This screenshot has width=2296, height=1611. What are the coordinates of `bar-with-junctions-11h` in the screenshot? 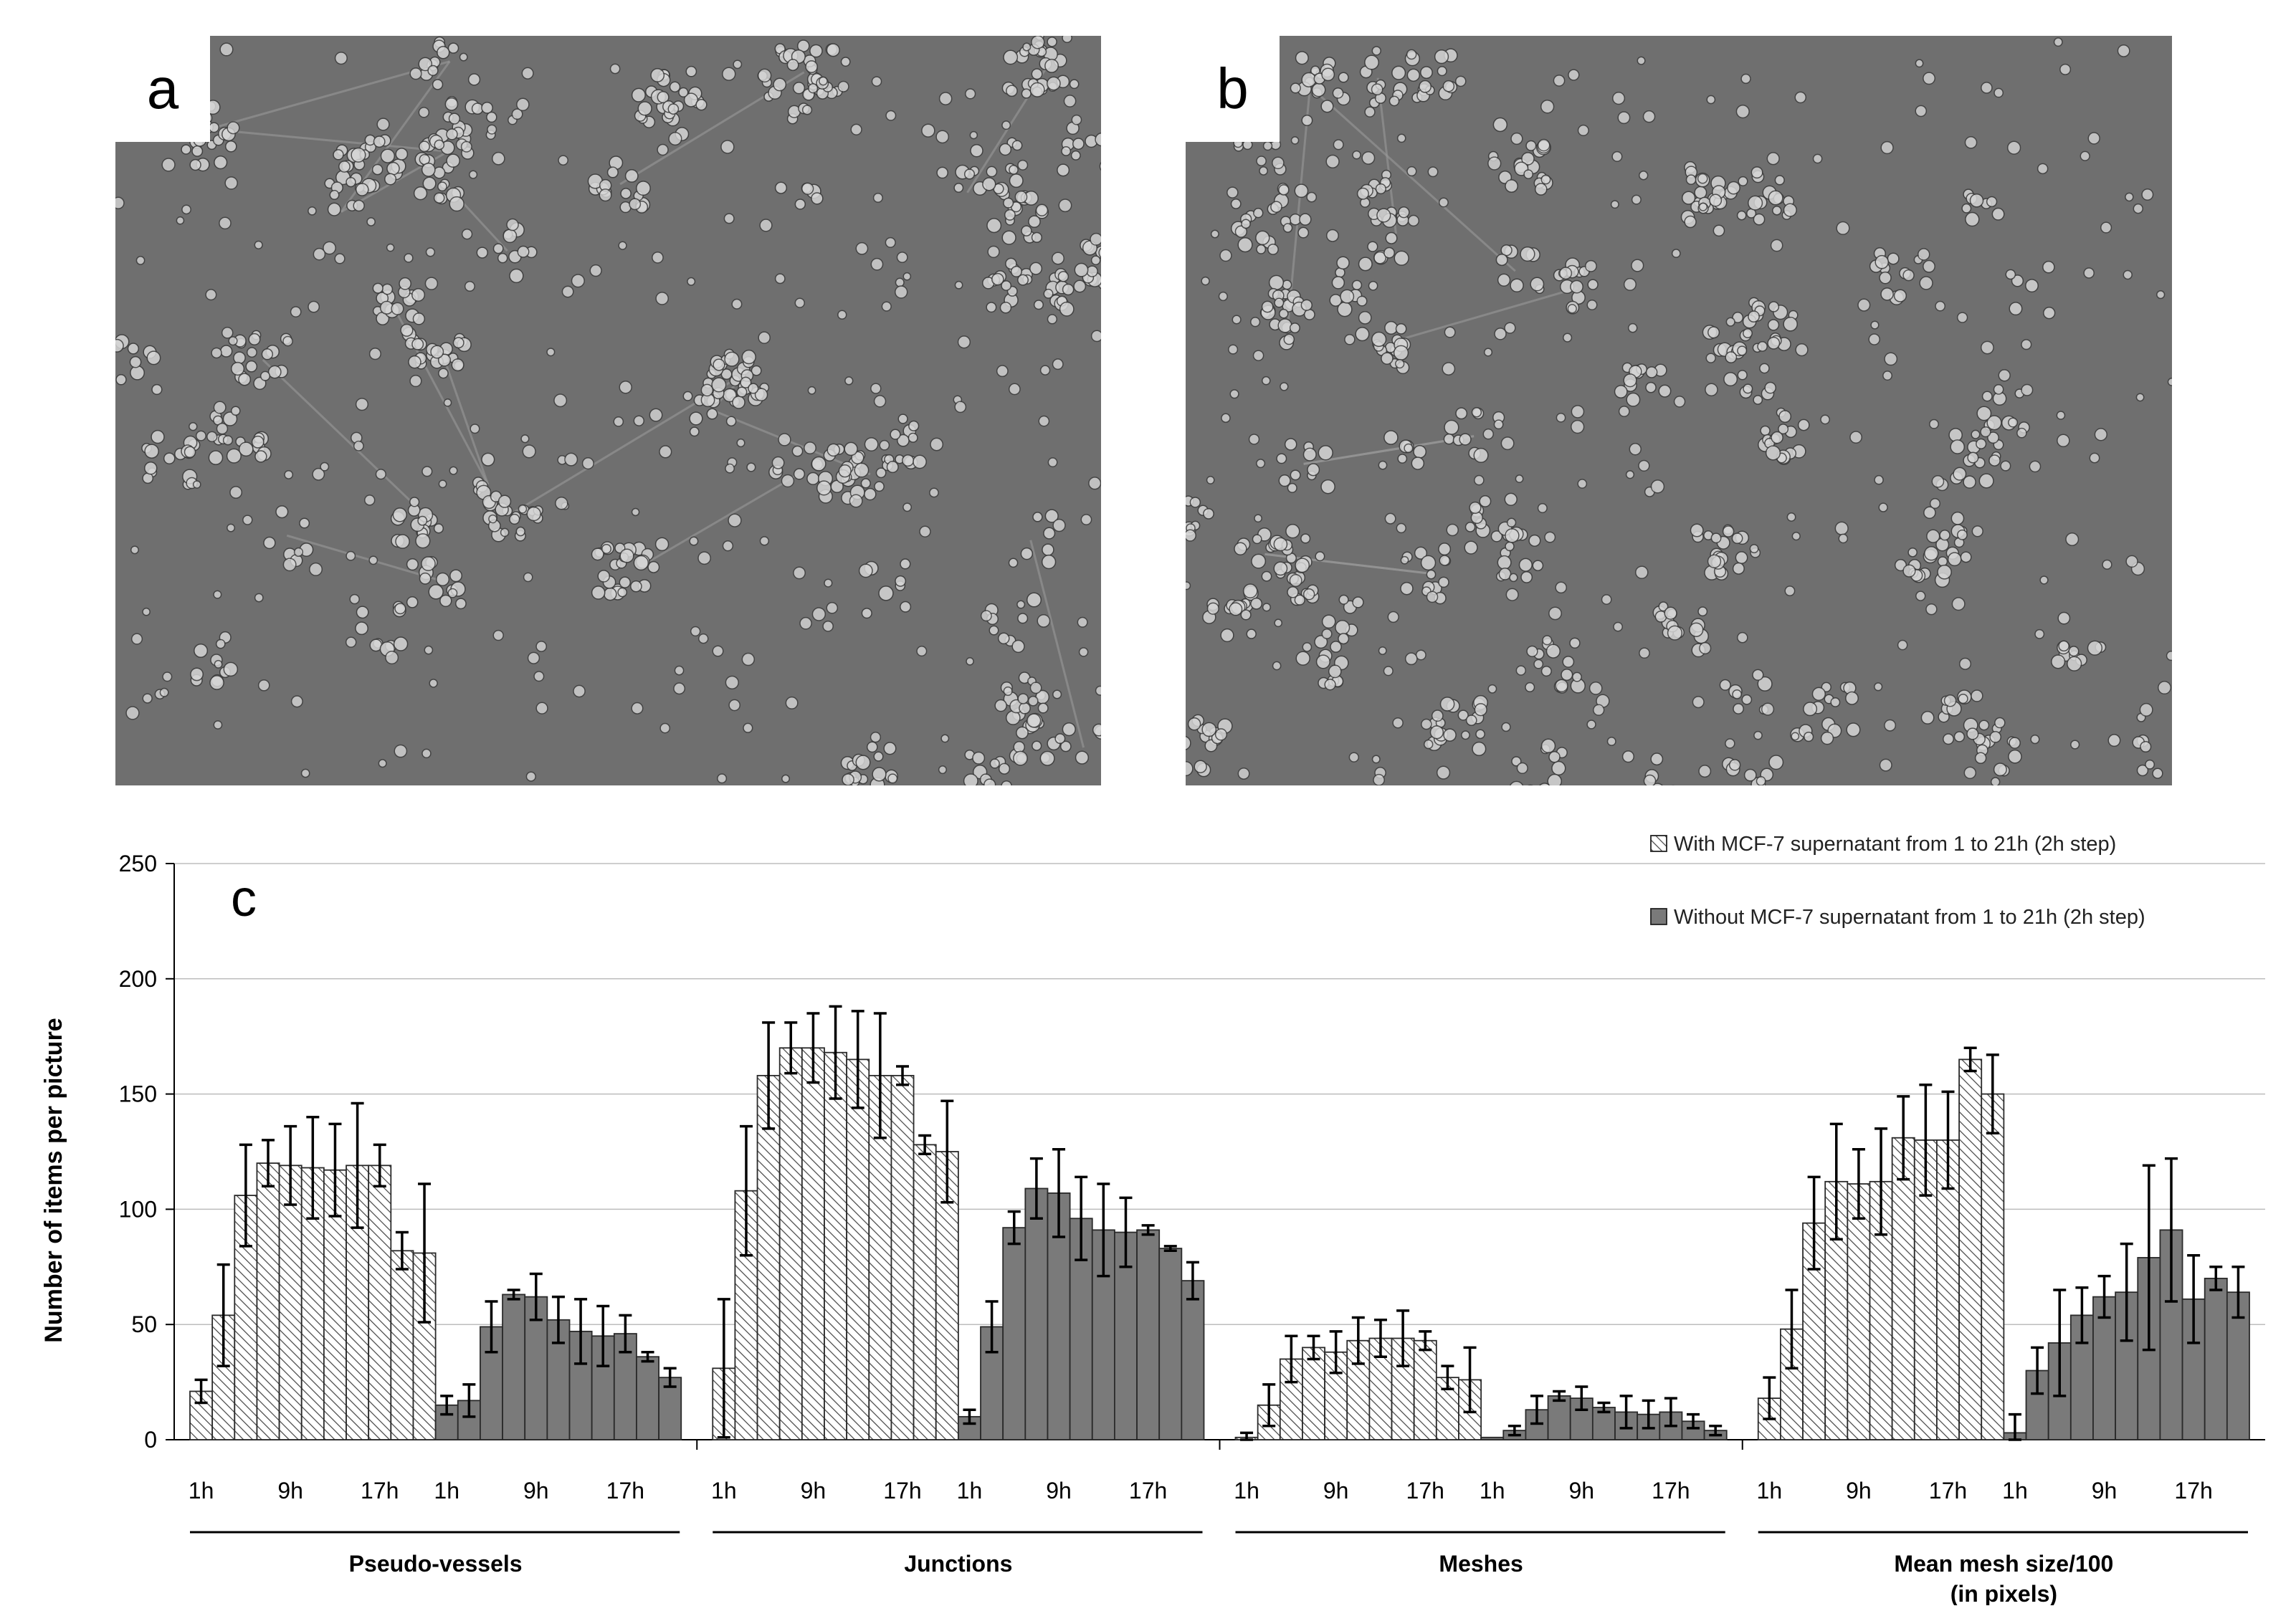 It's located at (836, 1245).